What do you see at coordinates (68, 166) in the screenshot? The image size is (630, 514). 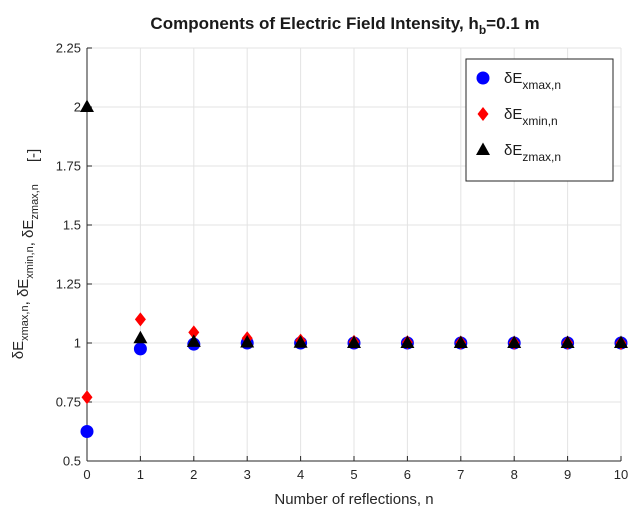 I see `y-tick-label: 1.75` at bounding box center [68, 166].